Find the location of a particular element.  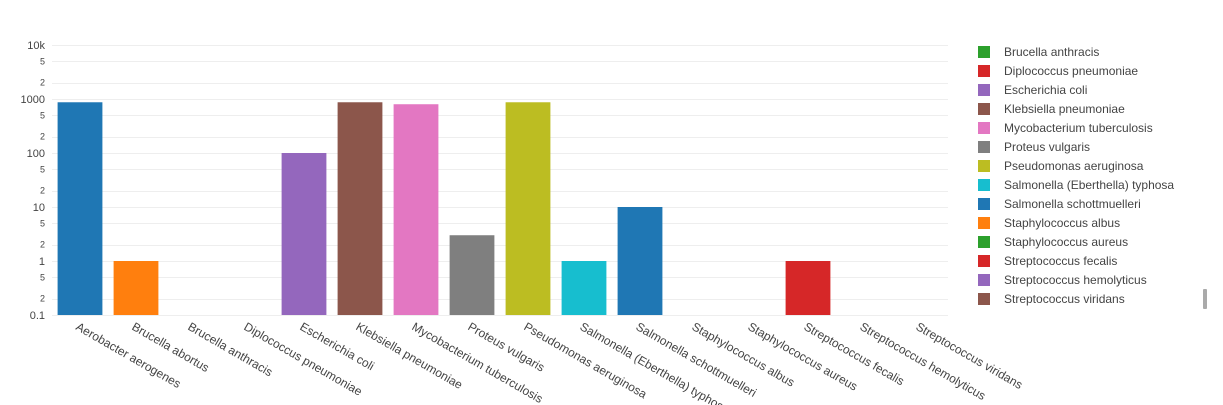

y-tick-label: 1 is located at coordinates (42, 262).